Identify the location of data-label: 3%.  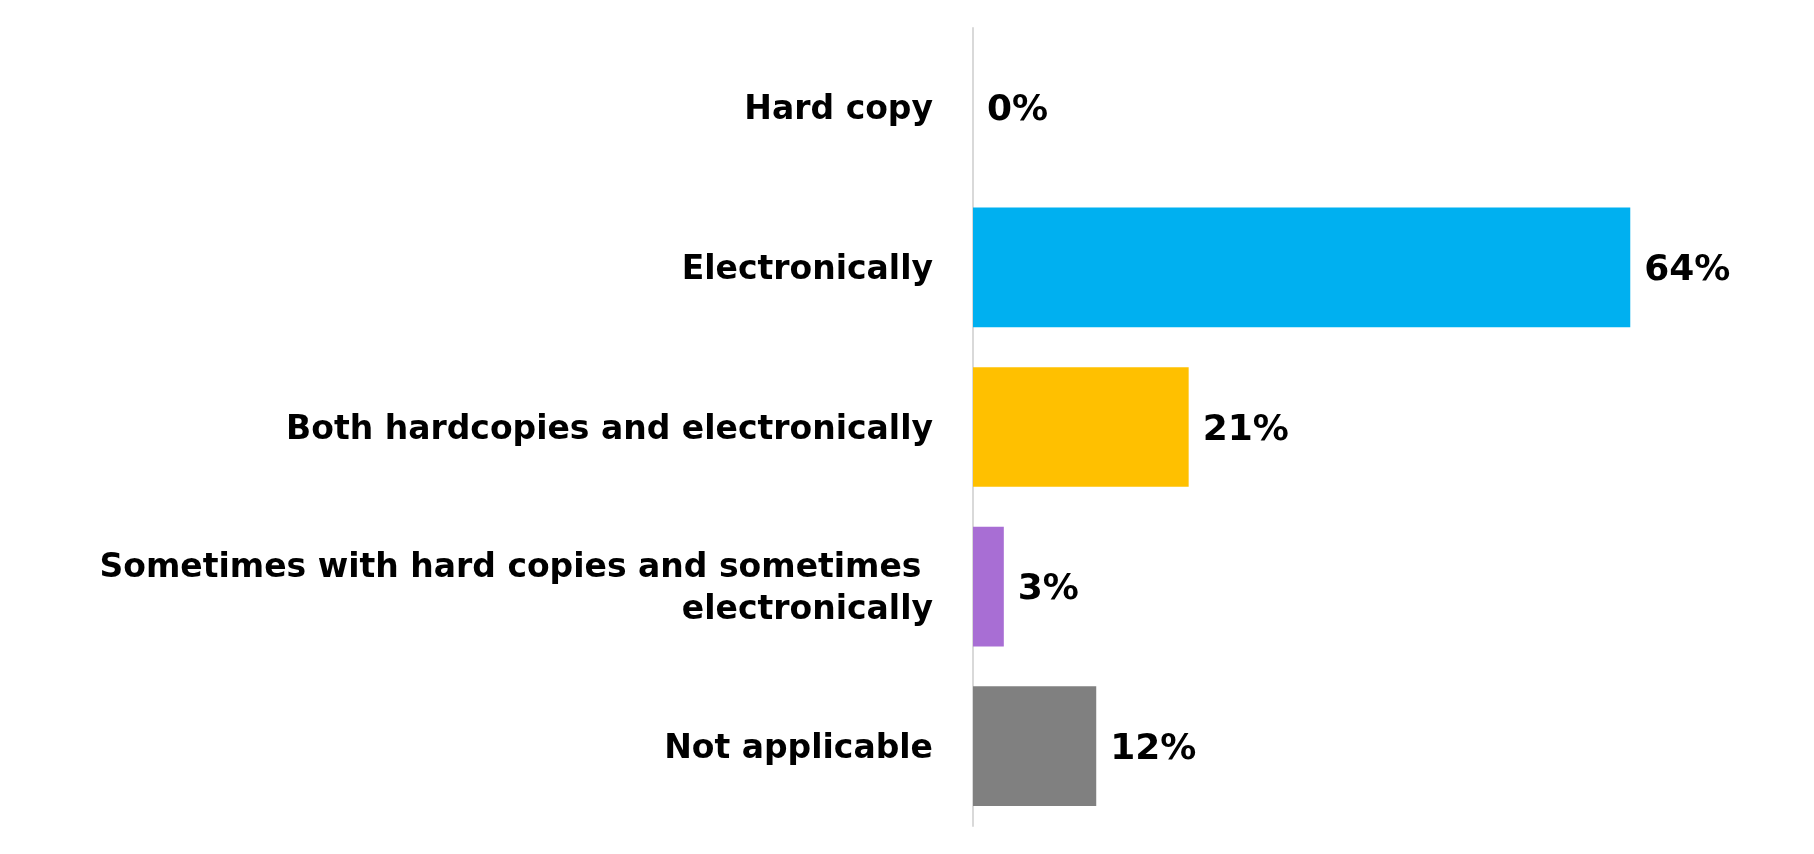
(1048, 587).